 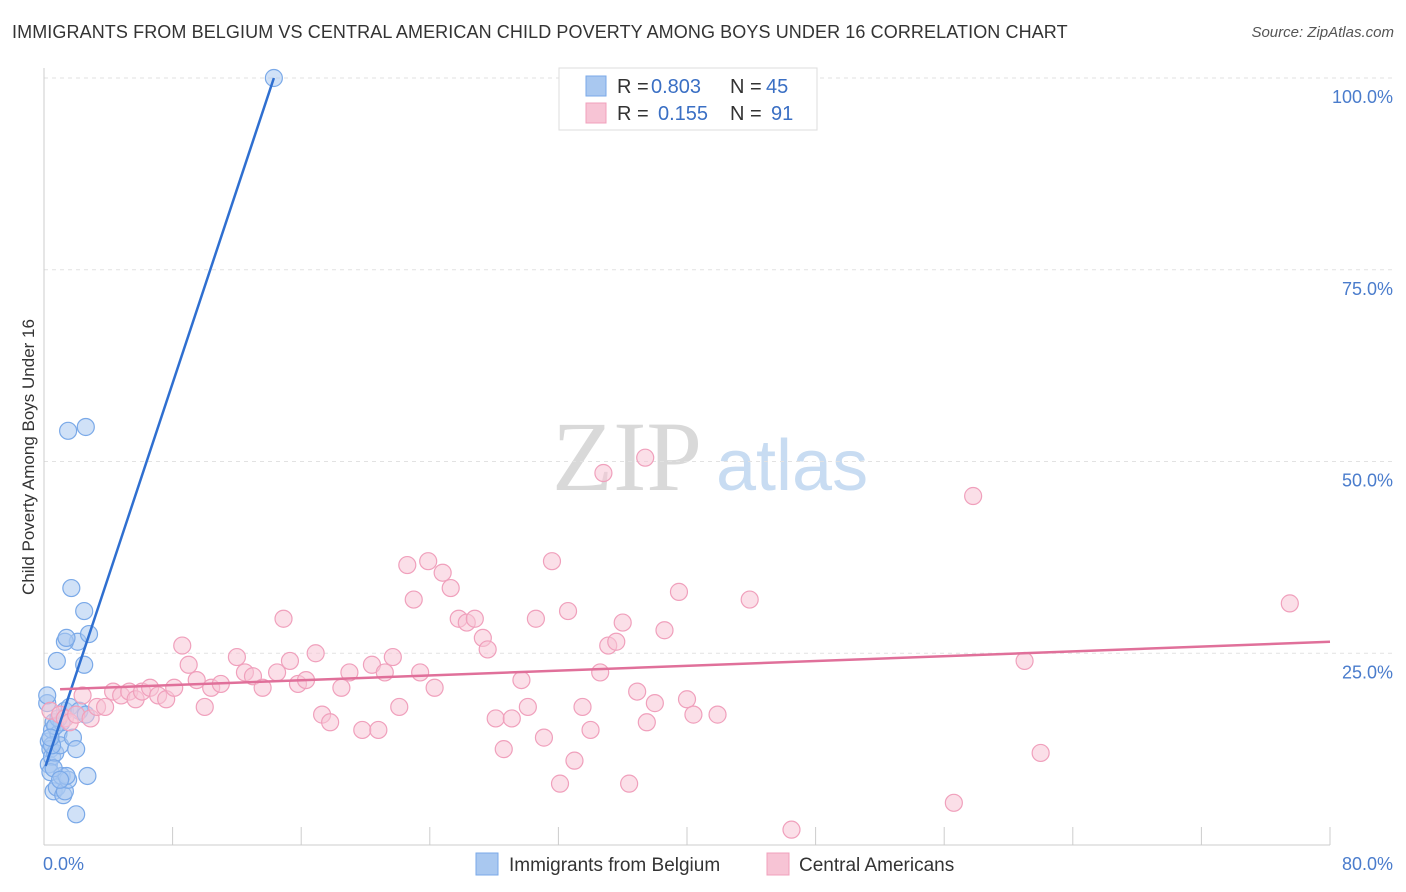 What do you see at coordinates (778, 864) in the screenshot?
I see `series-legend-swatch-central-americans` at bounding box center [778, 864].